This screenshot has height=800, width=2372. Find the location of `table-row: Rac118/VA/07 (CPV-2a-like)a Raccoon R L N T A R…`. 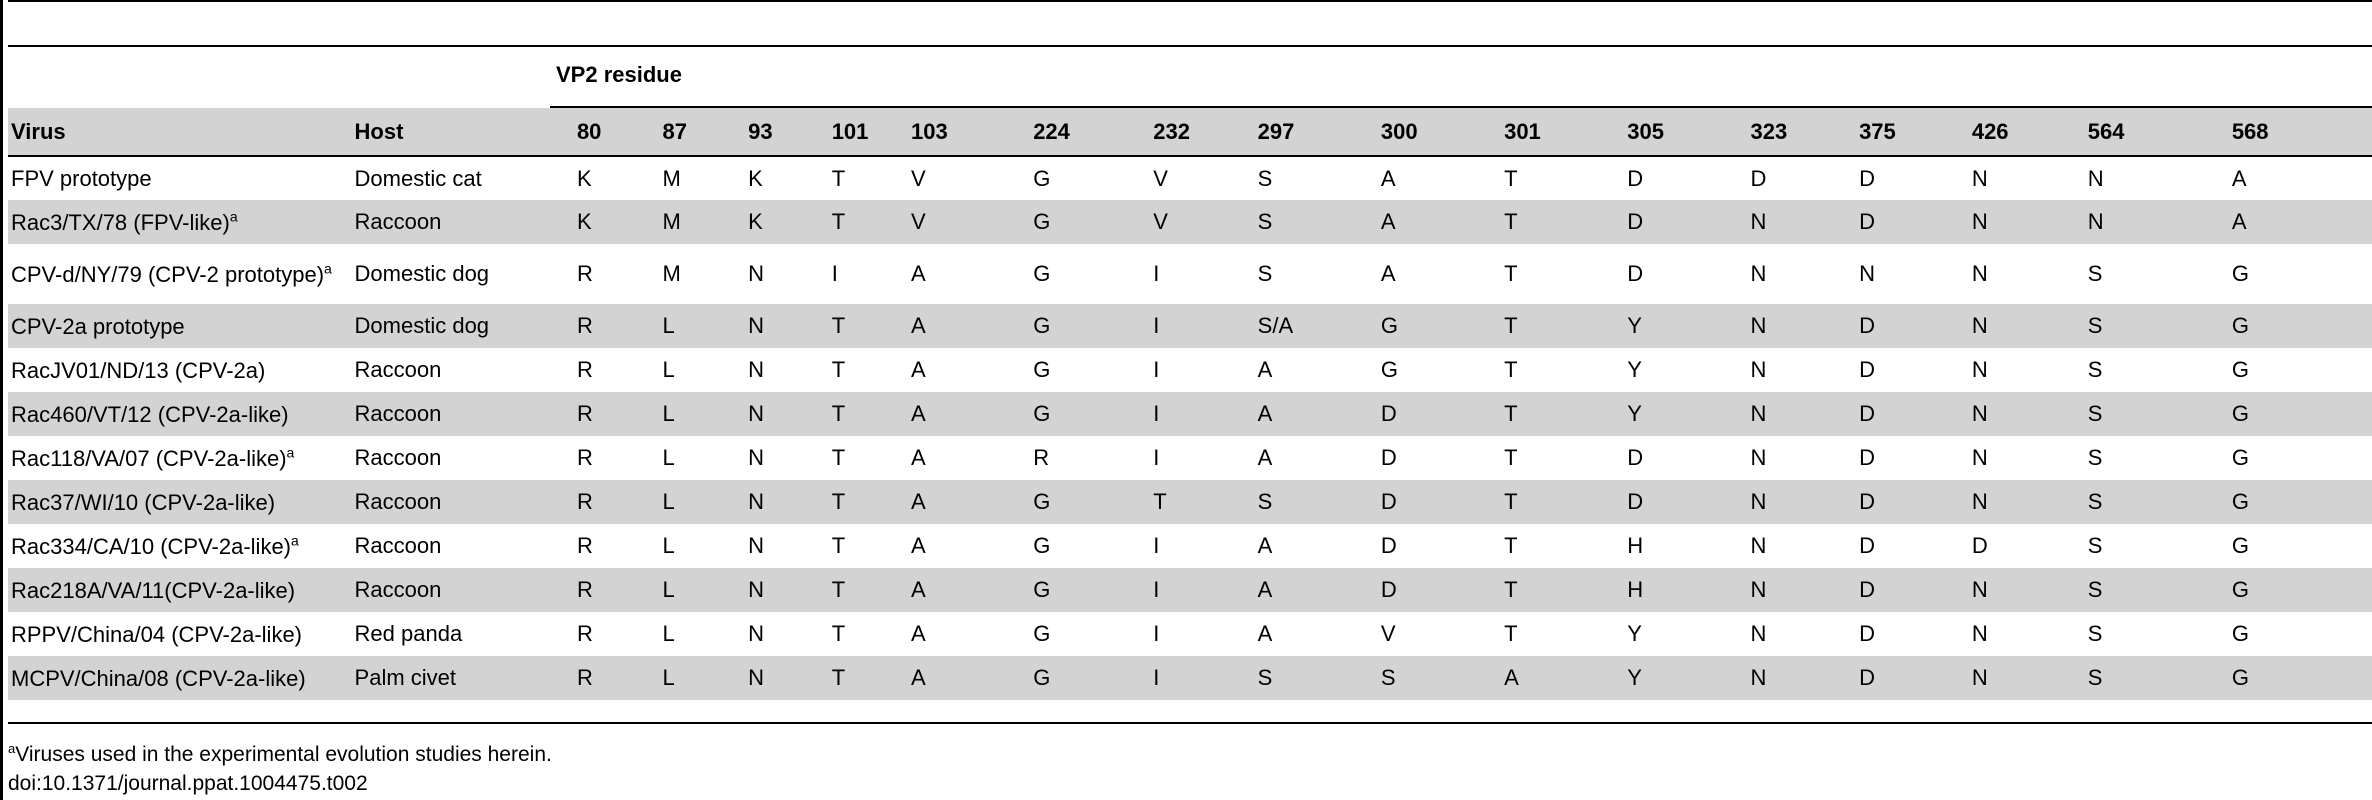

table-row: Rac118/VA/07 (CPV-2a-like)a Raccoon R L N T A R… is located at coordinates (1190, 458).